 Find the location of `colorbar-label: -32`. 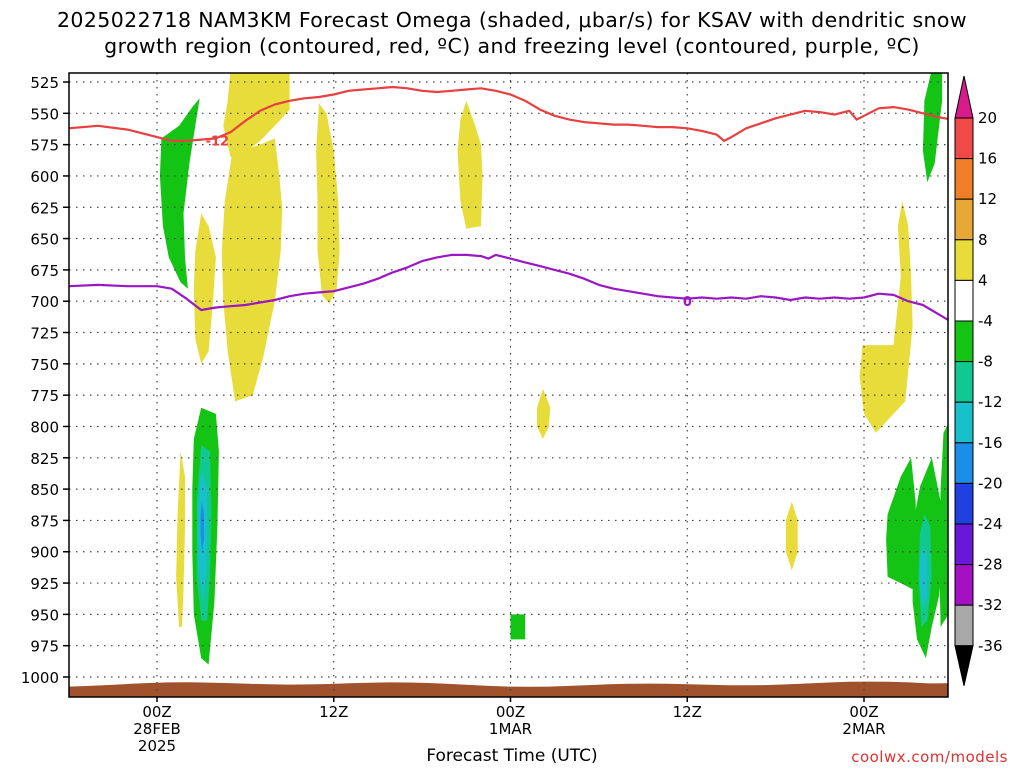

colorbar-label: -32 is located at coordinates (990, 605).